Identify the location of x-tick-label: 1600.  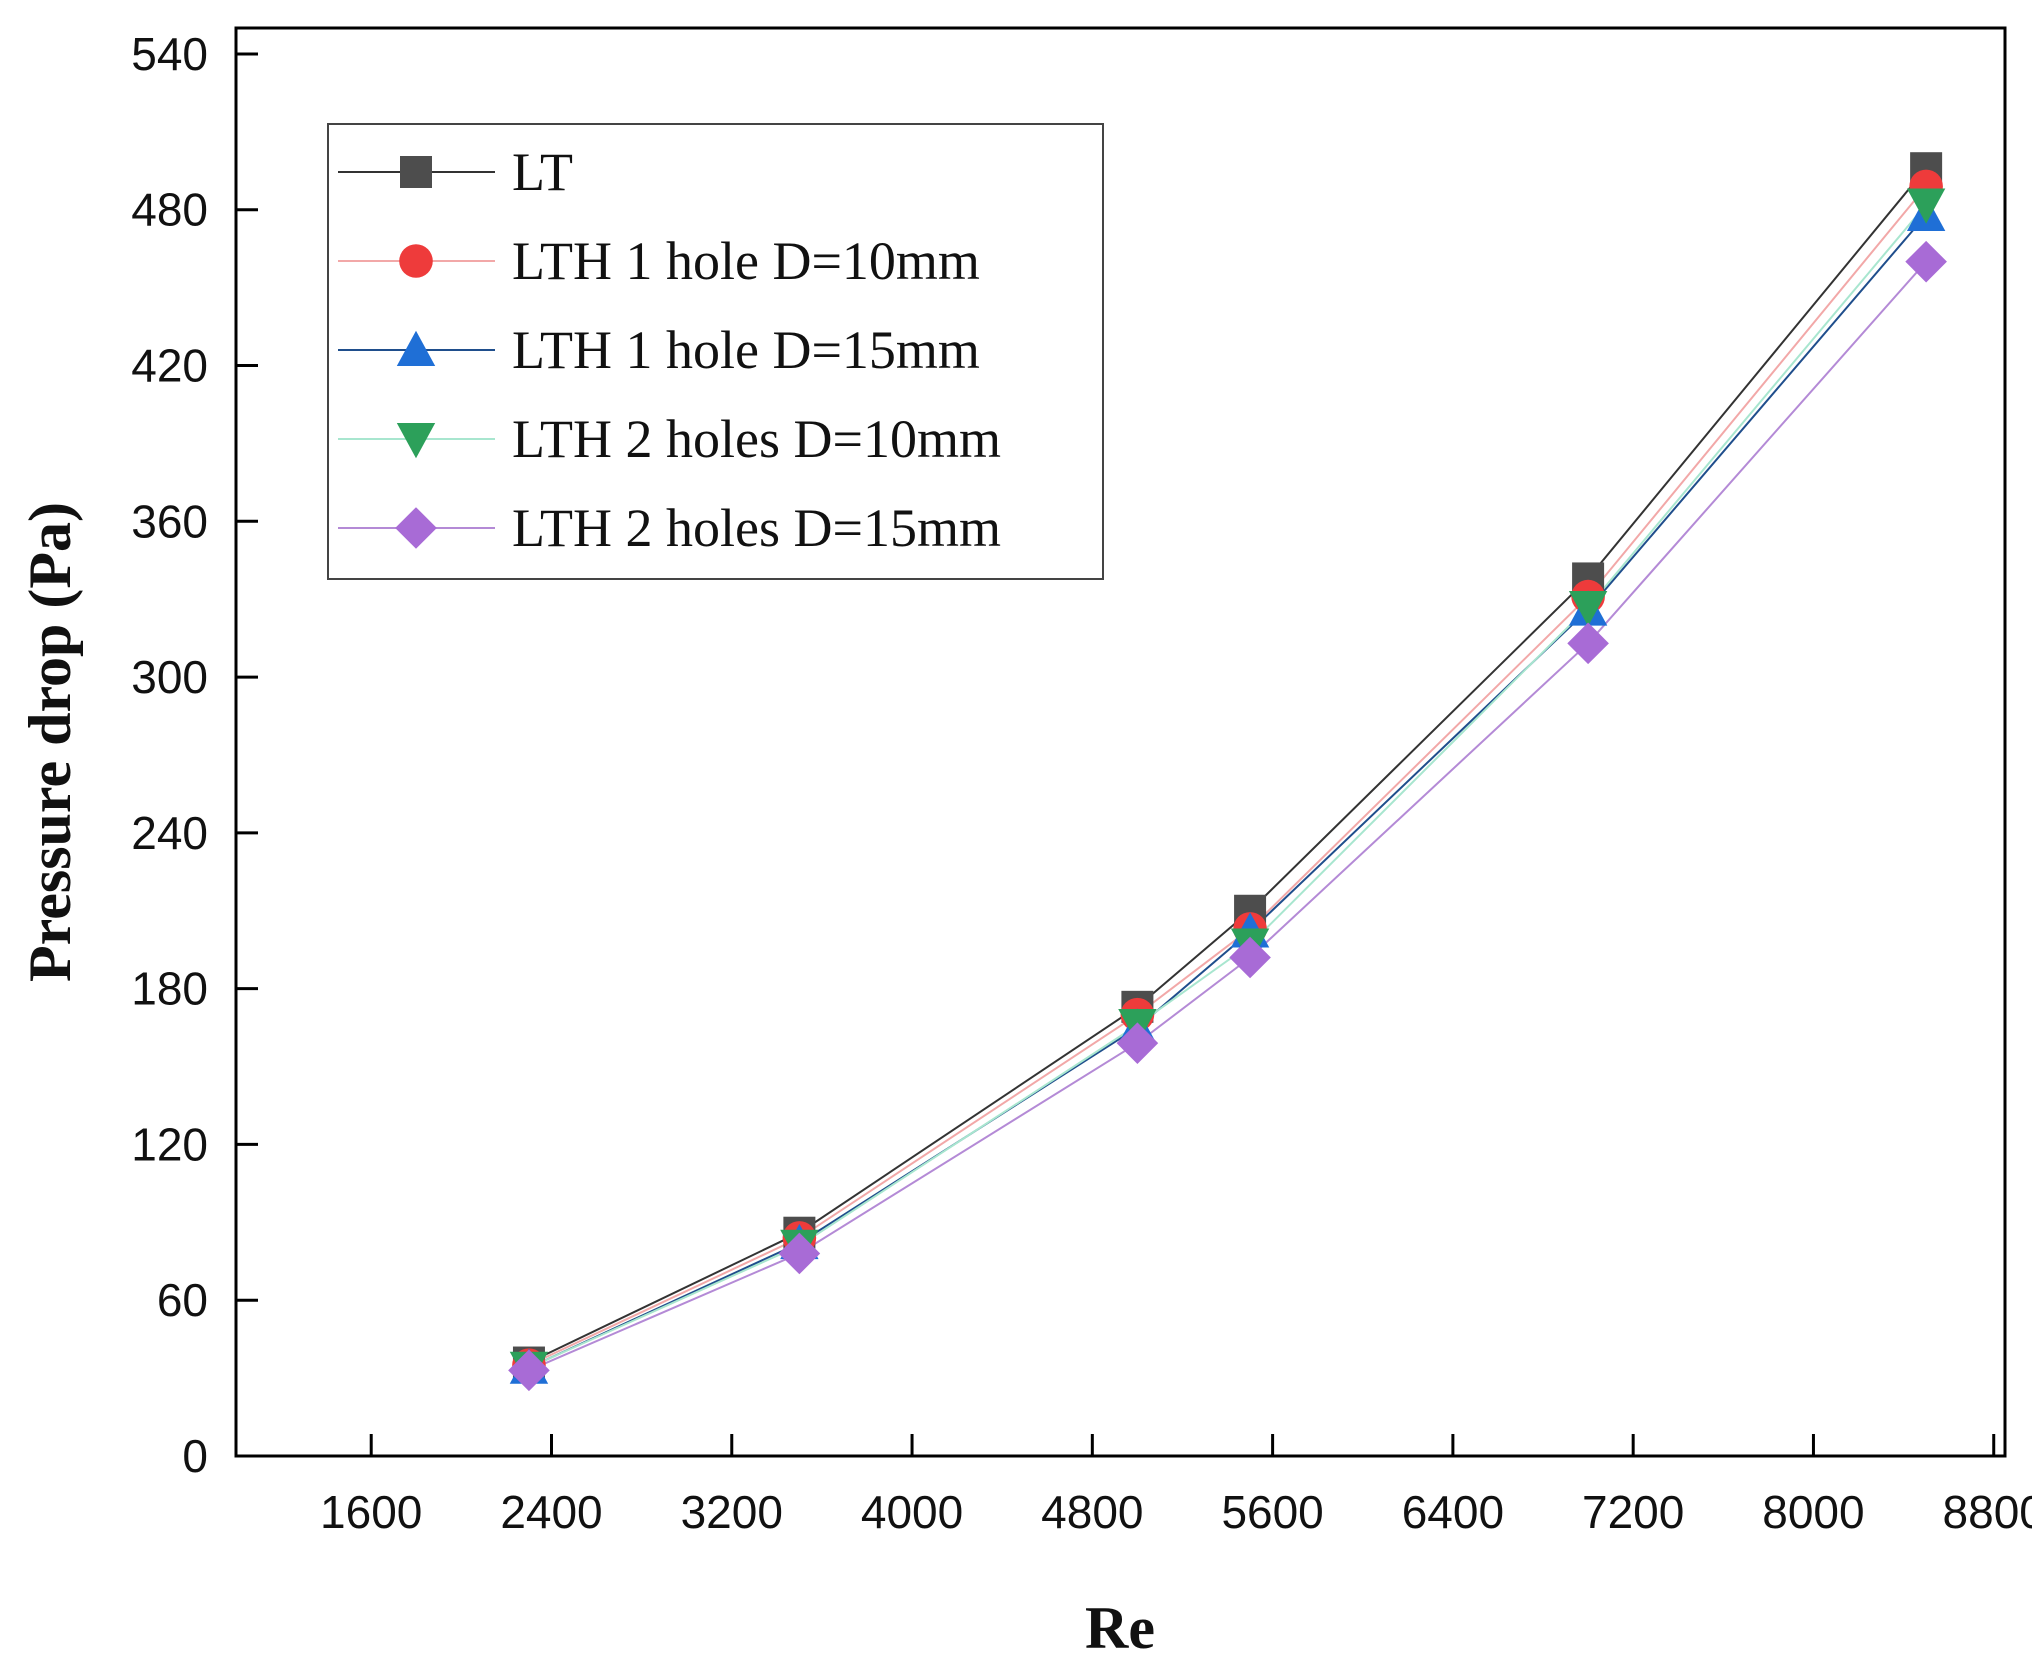
(371, 1512).